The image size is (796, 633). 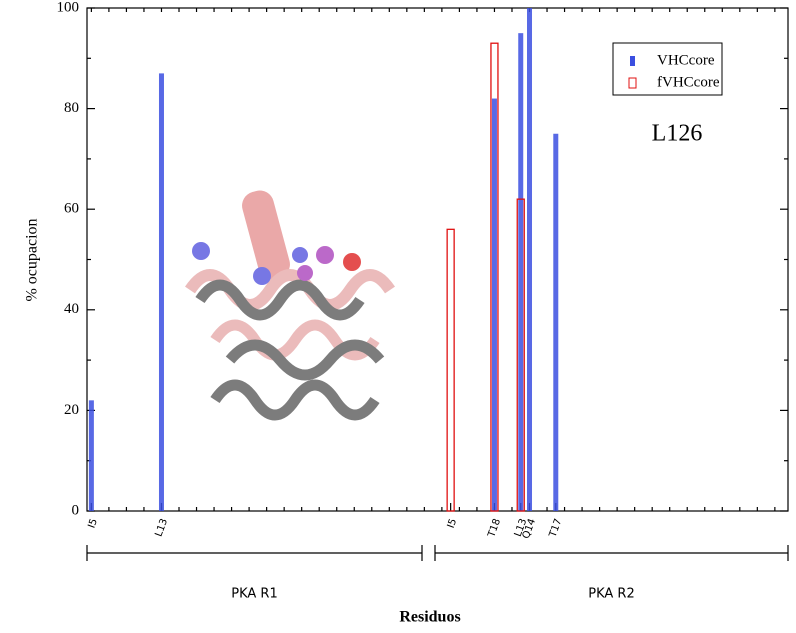 I want to click on protein-illustration, so click(x=290, y=305).